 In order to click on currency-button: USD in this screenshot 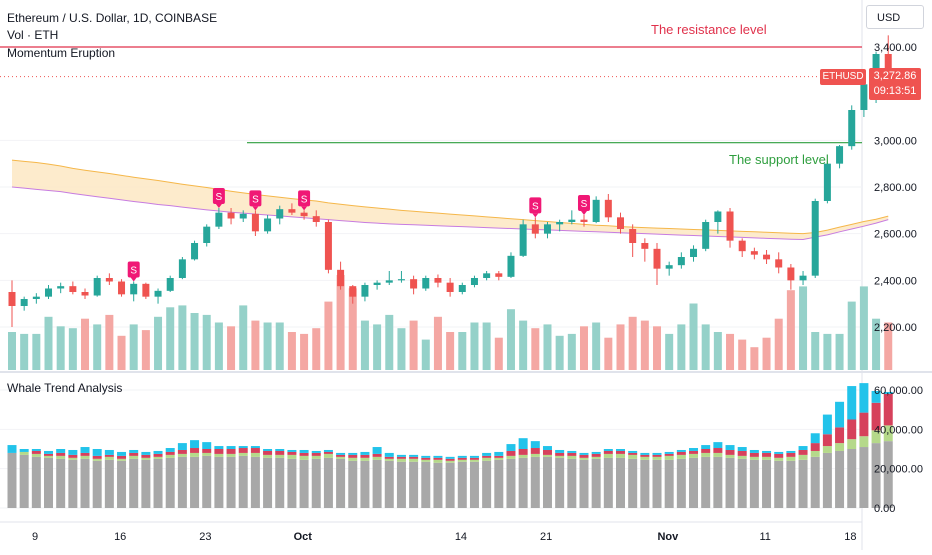, I will do `click(895, 17)`.